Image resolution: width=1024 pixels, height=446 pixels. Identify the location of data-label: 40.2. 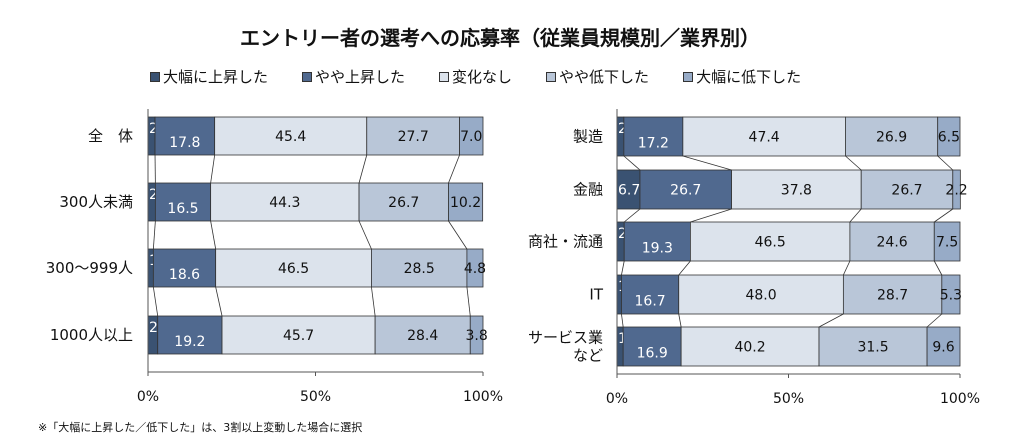
(749, 348).